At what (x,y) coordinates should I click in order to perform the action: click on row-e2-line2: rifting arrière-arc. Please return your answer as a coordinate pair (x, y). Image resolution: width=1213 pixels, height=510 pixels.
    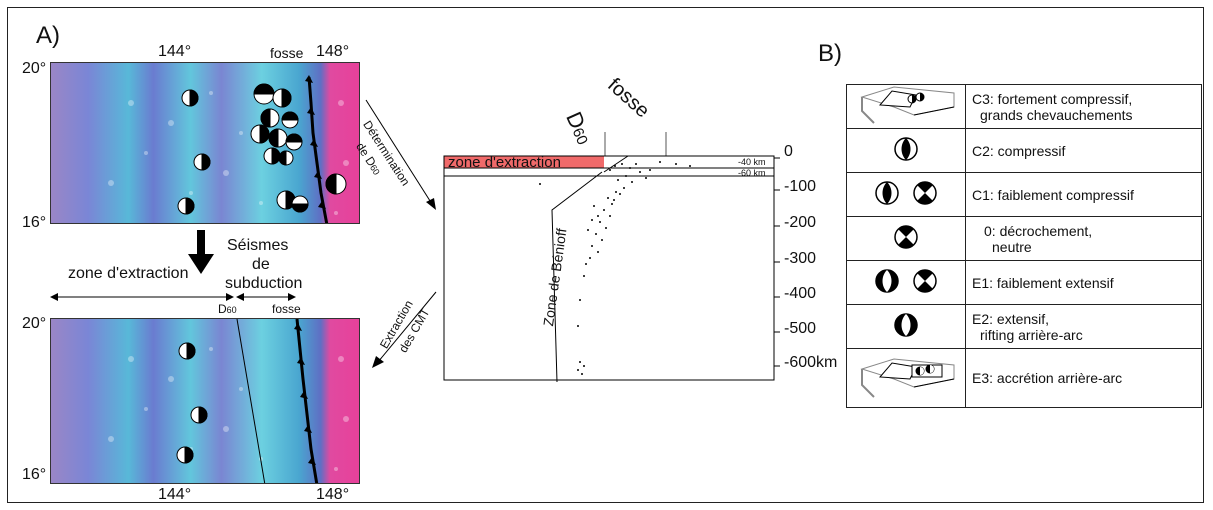
    Looking at the image, I should click on (1031, 334).